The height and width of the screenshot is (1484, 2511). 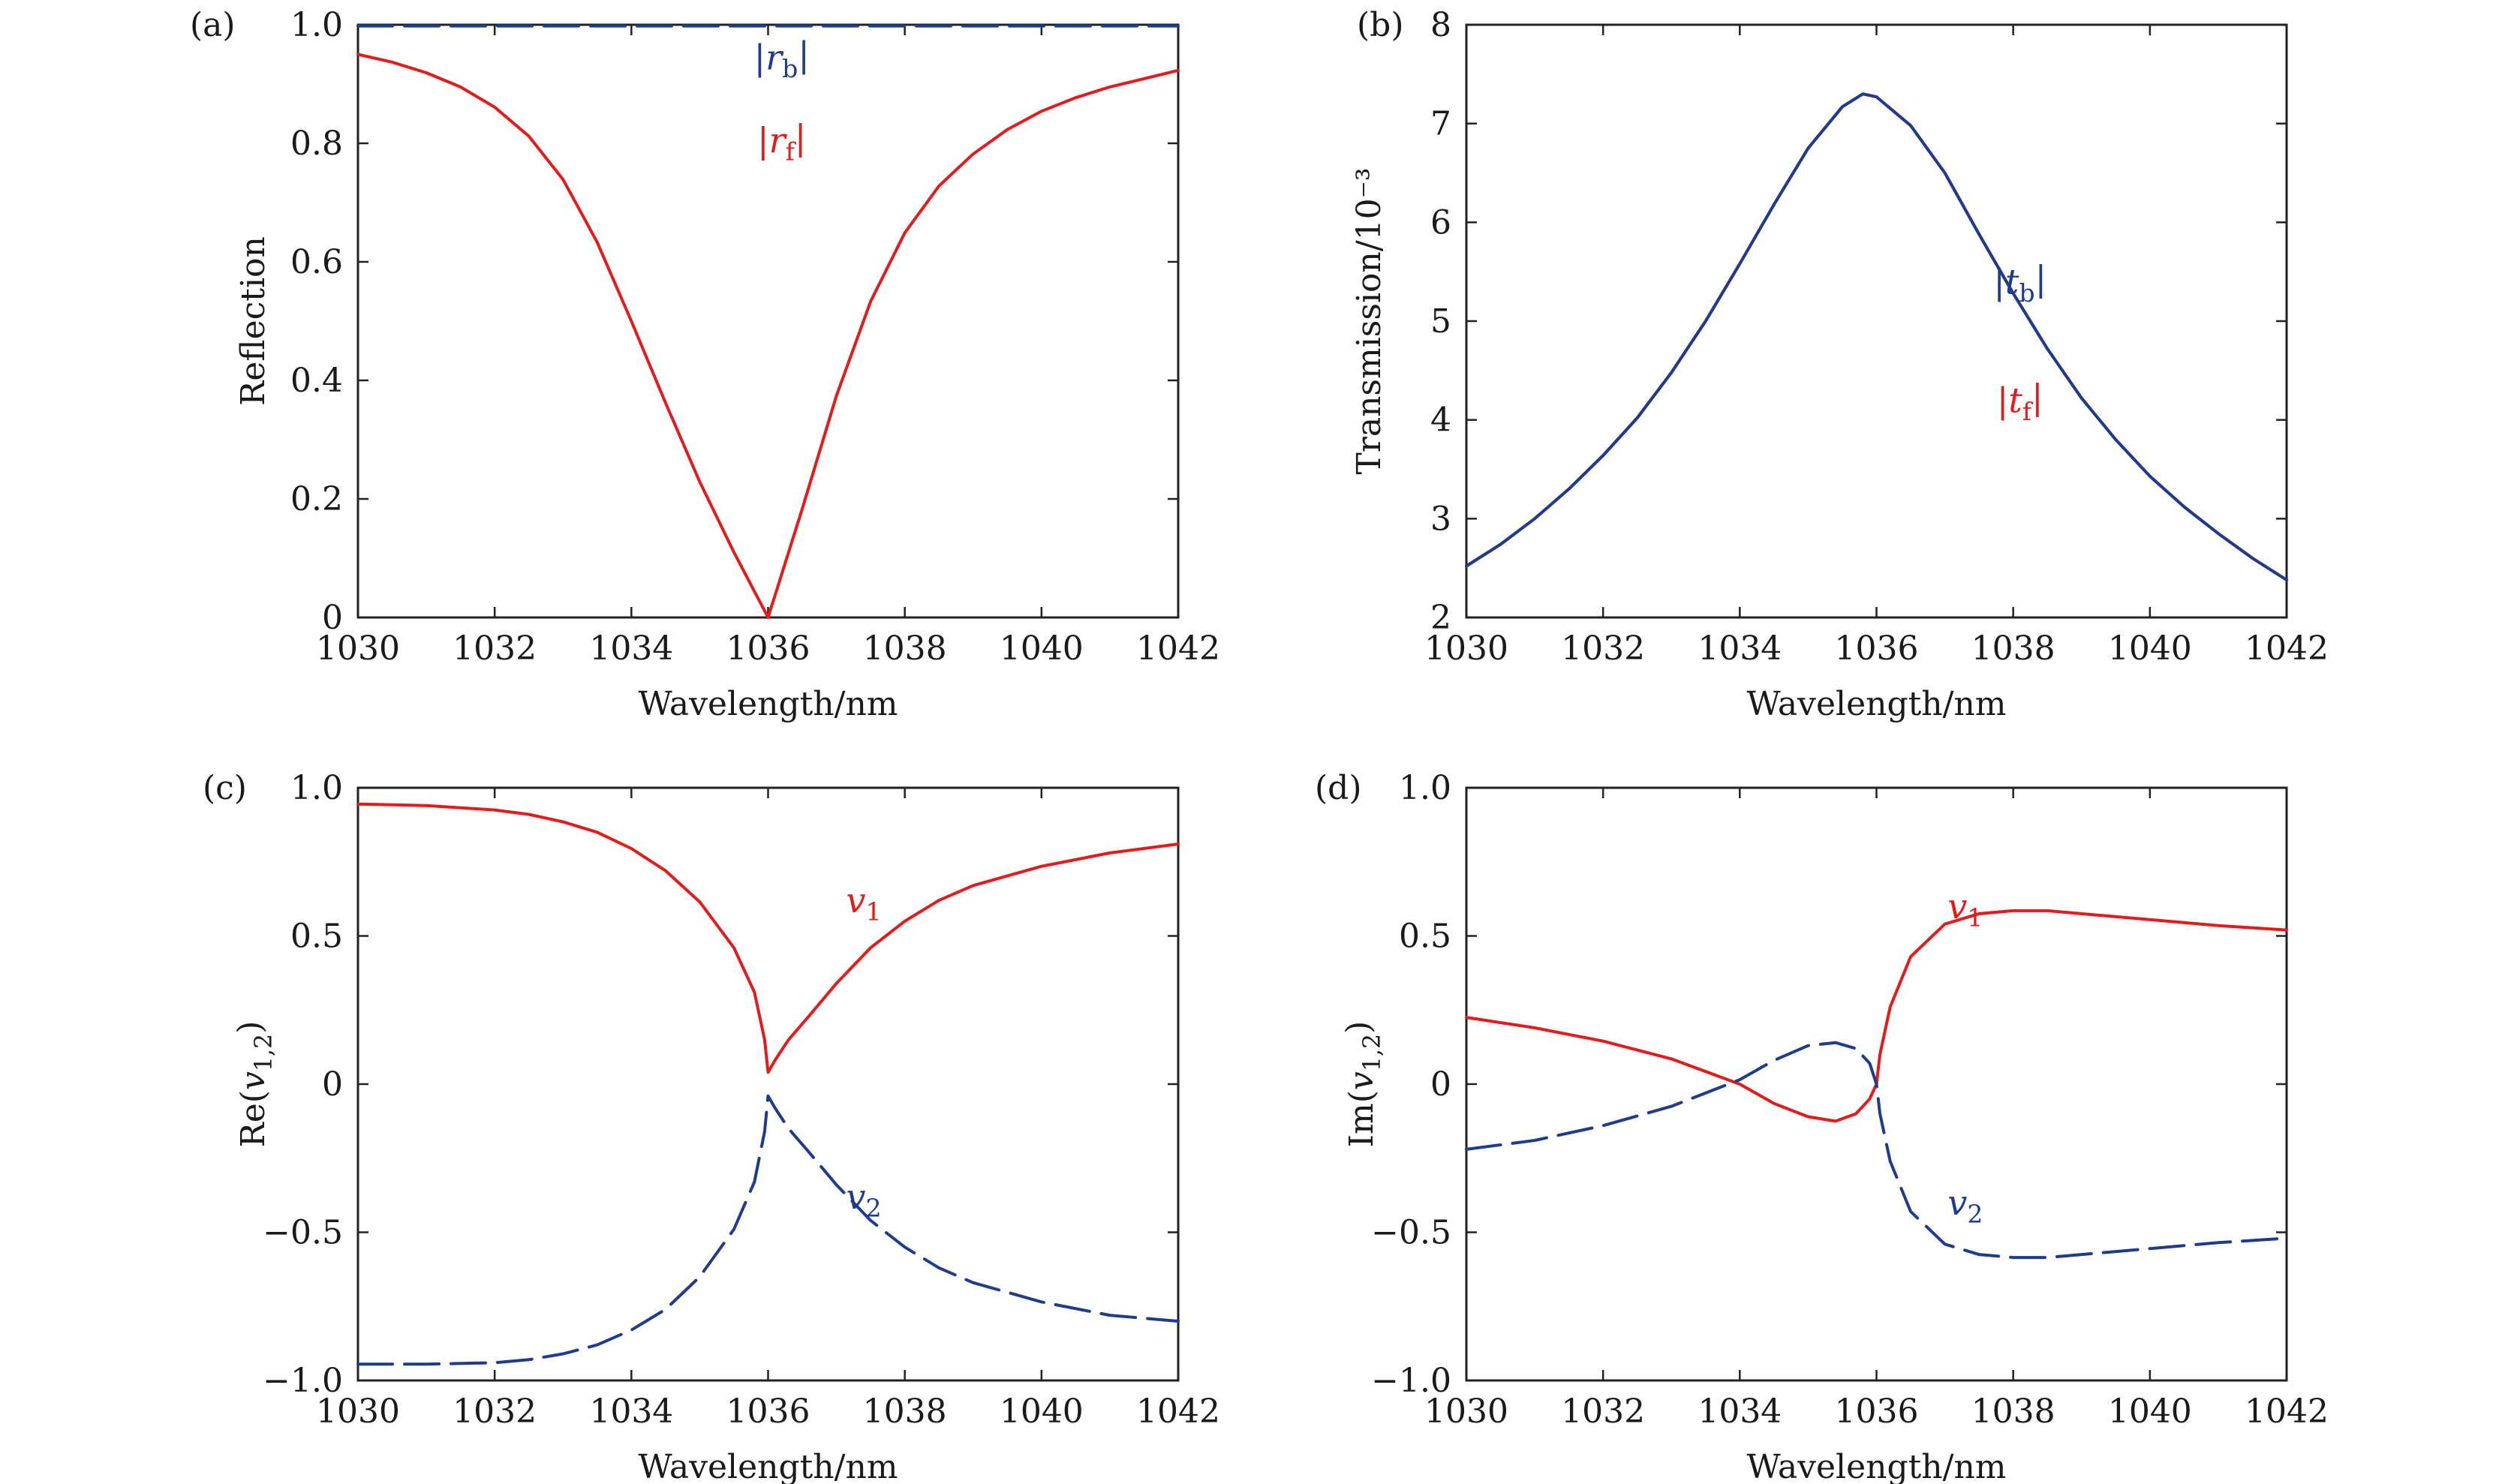 I want to click on y-axis-label-pre: Re(, so click(x=253, y=1118).